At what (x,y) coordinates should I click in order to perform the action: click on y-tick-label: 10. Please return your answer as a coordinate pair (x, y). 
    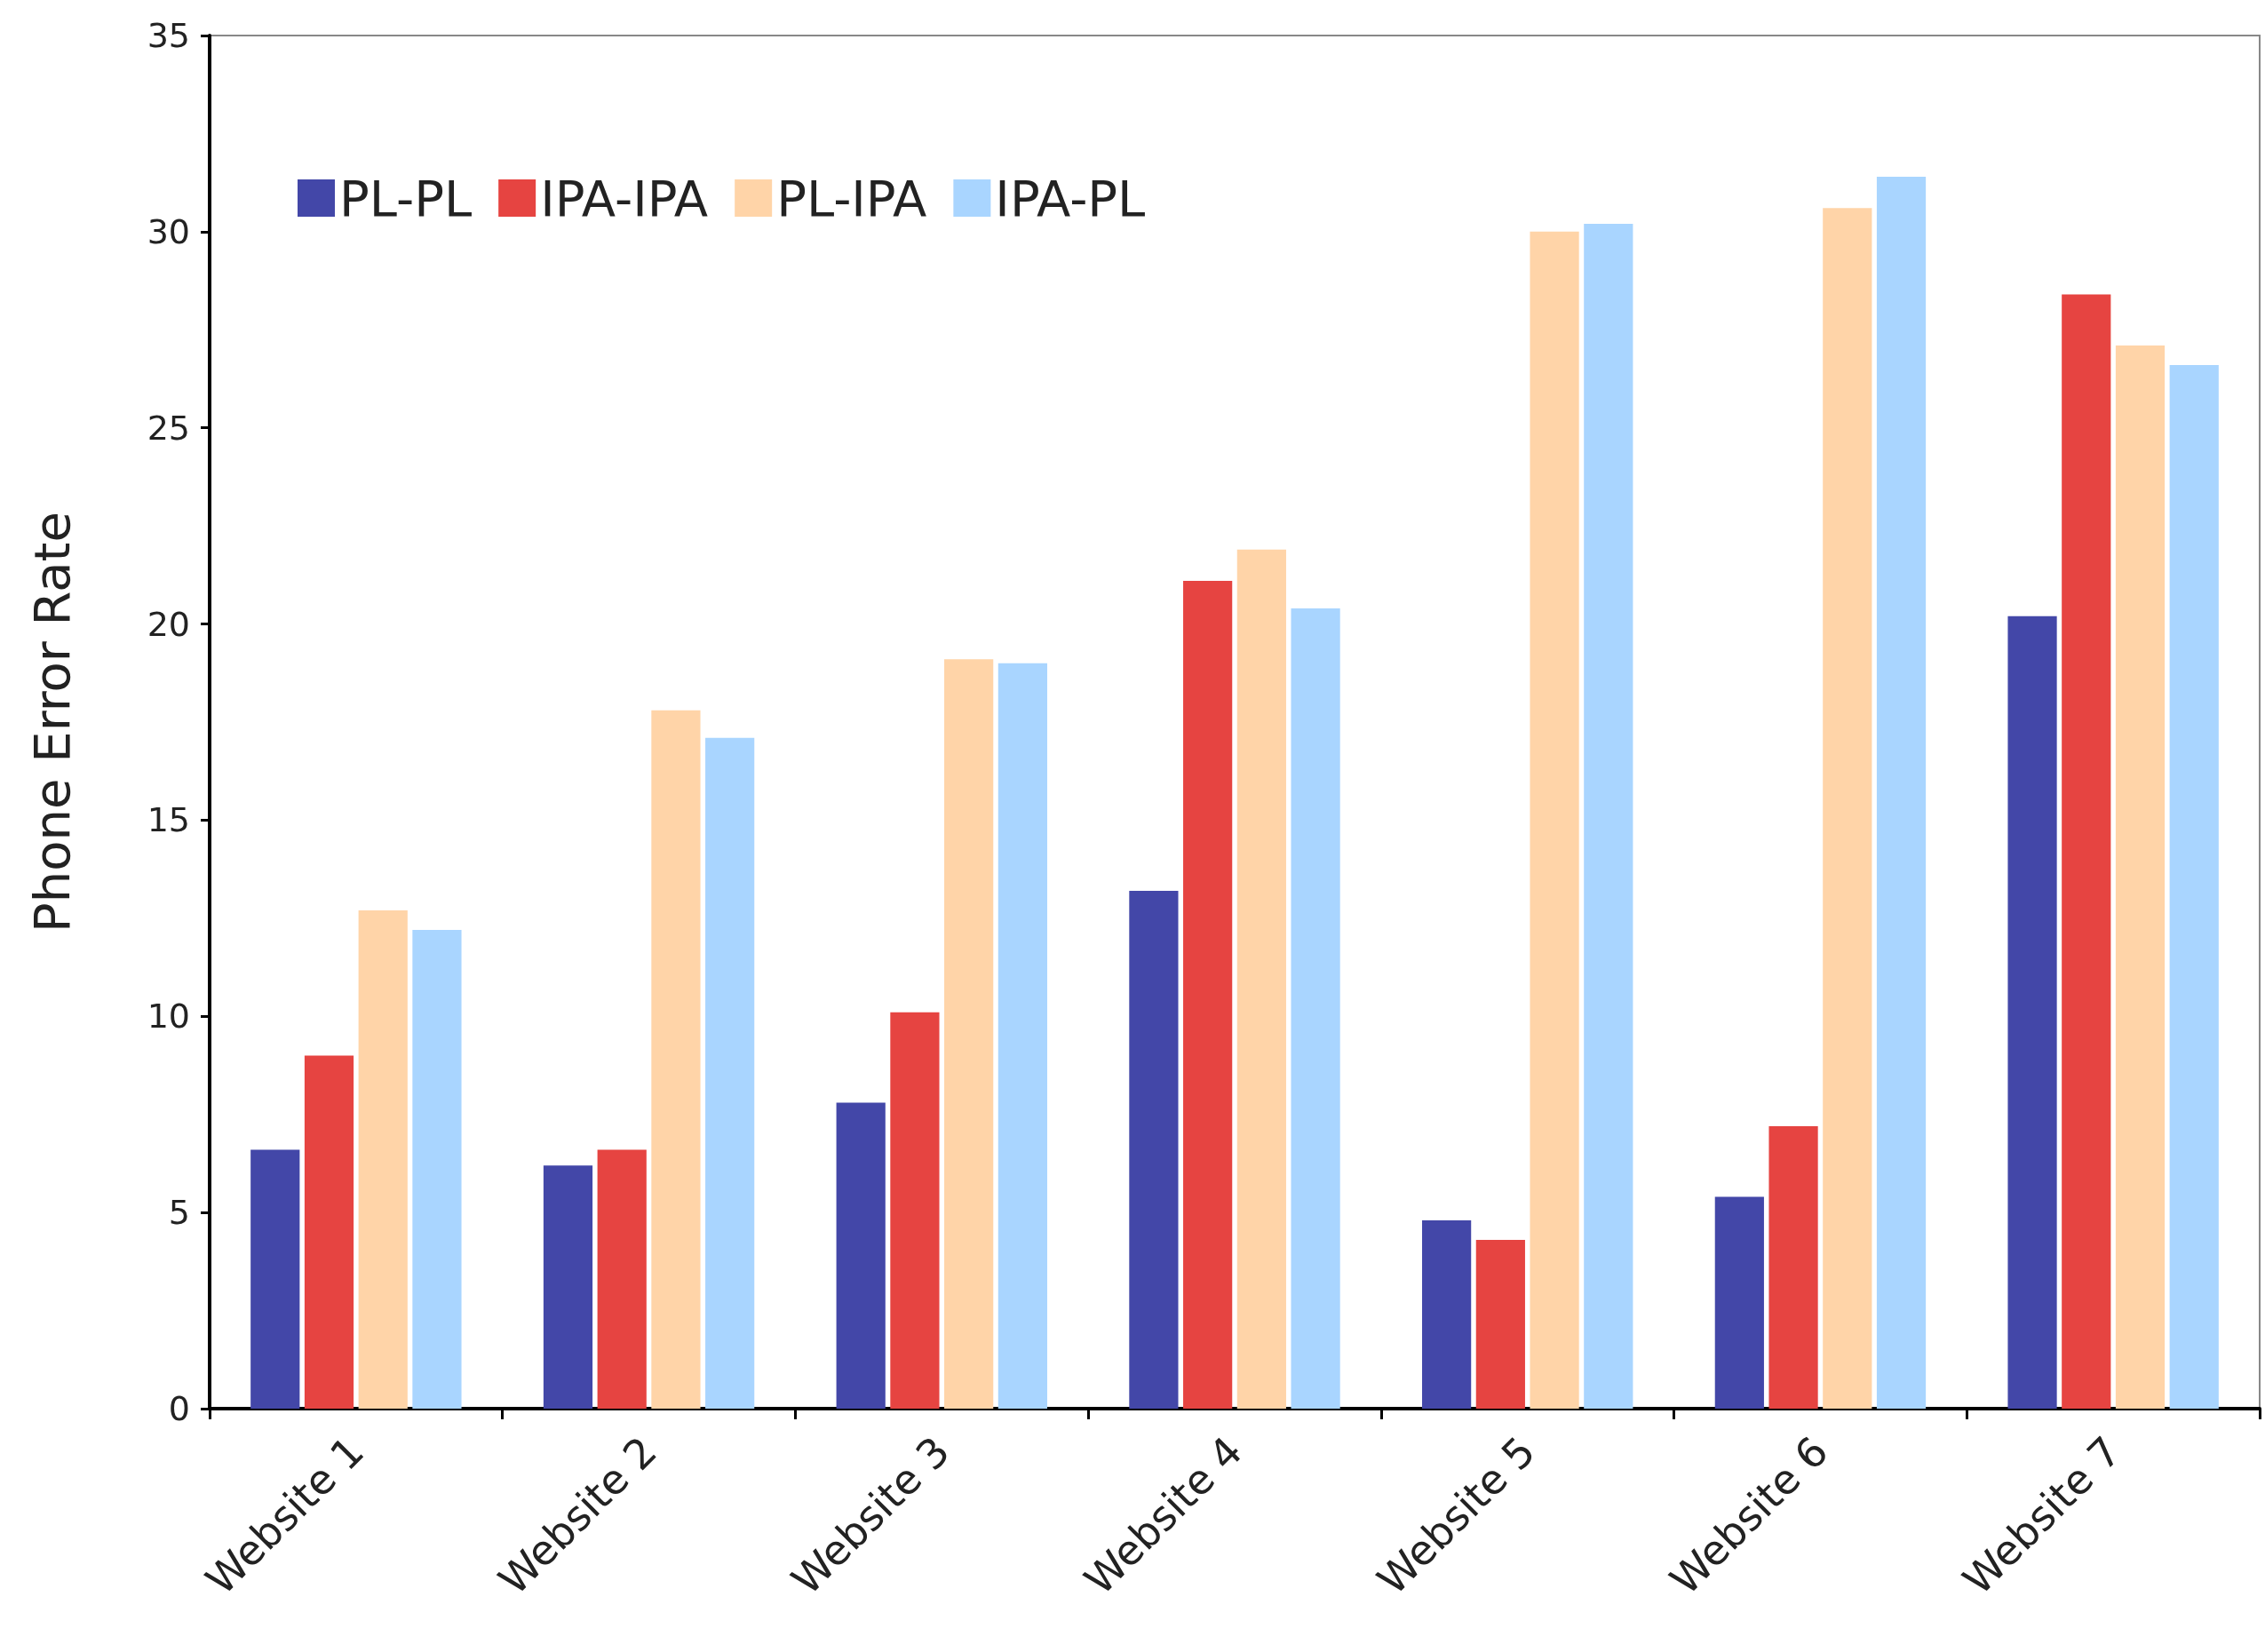
    Looking at the image, I should click on (168, 1016).